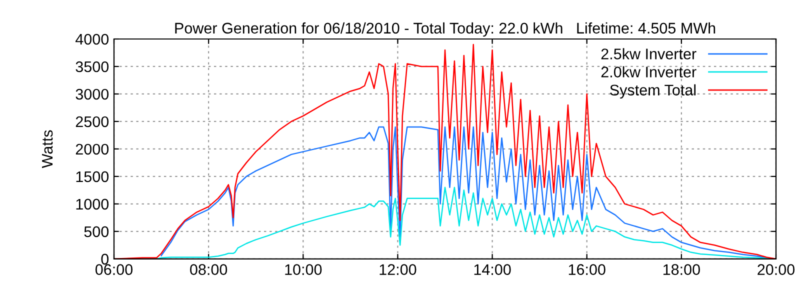  What do you see at coordinates (92, 149) in the screenshot?
I see `y-tick-label: 2000` at bounding box center [92, 149].